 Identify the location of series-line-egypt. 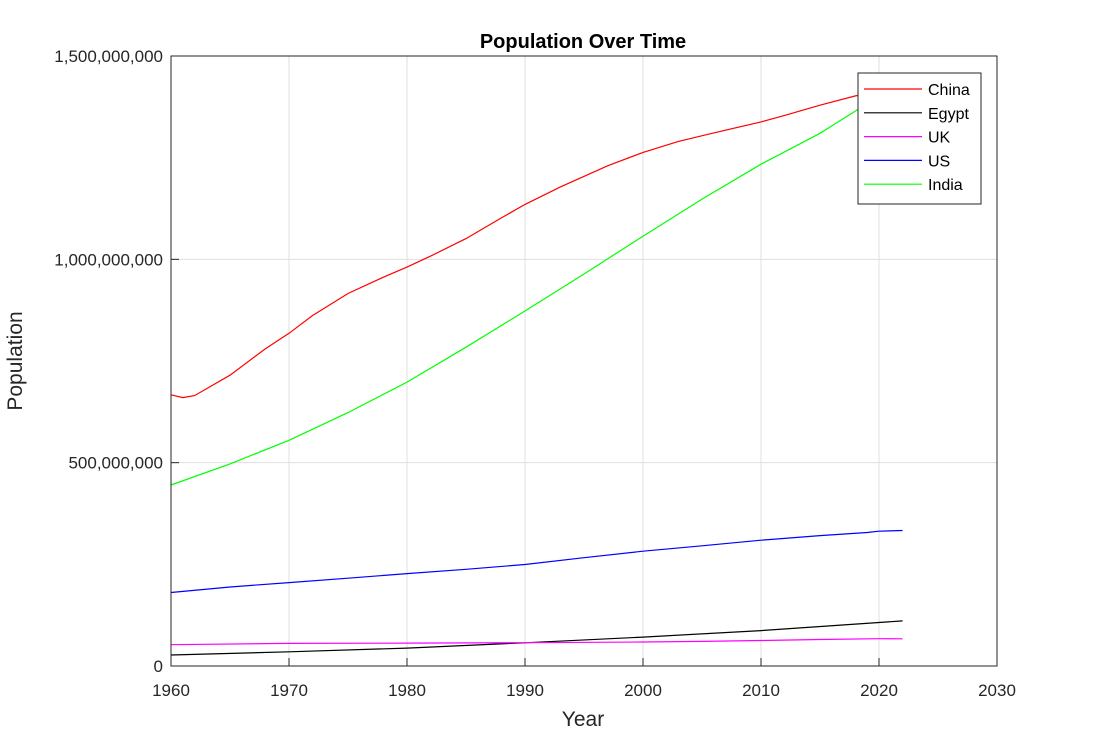
(536, 638).